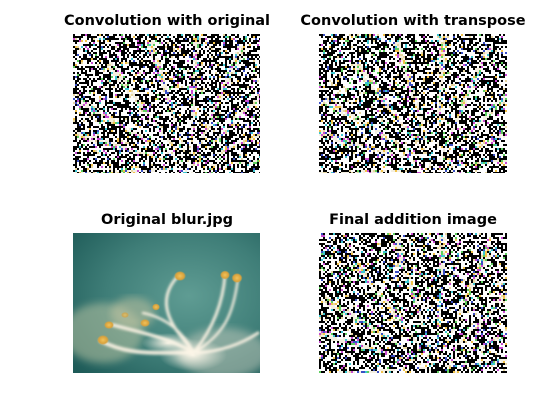 The image size is (560, 420). I want to click on panel-title-convolution-transpose: Convolution with transpose, so click(413, 21).